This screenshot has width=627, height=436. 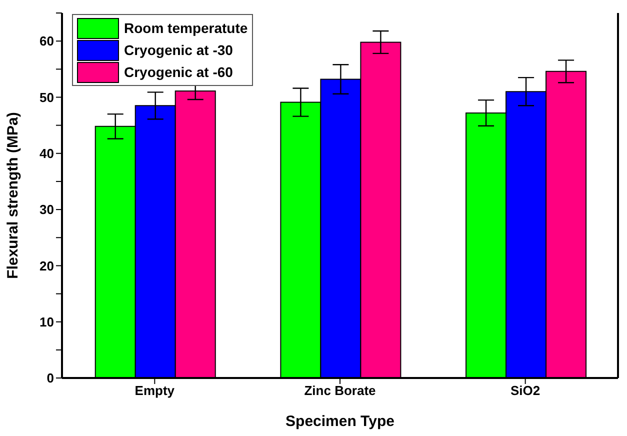 What do you see at coordinates (47, 153) in the screenshot?
I see `y-tick-label: 40` at bounding box center [47, 153].